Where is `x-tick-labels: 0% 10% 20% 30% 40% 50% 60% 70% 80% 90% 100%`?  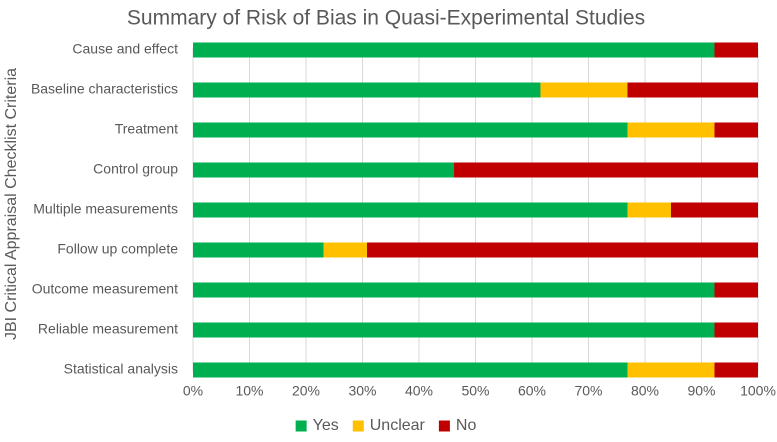 x-tick-labels: 0% 10% 20% 30% 40% 50% 60% 70% 80% 90% 100% is located at coordinates (479, 391).